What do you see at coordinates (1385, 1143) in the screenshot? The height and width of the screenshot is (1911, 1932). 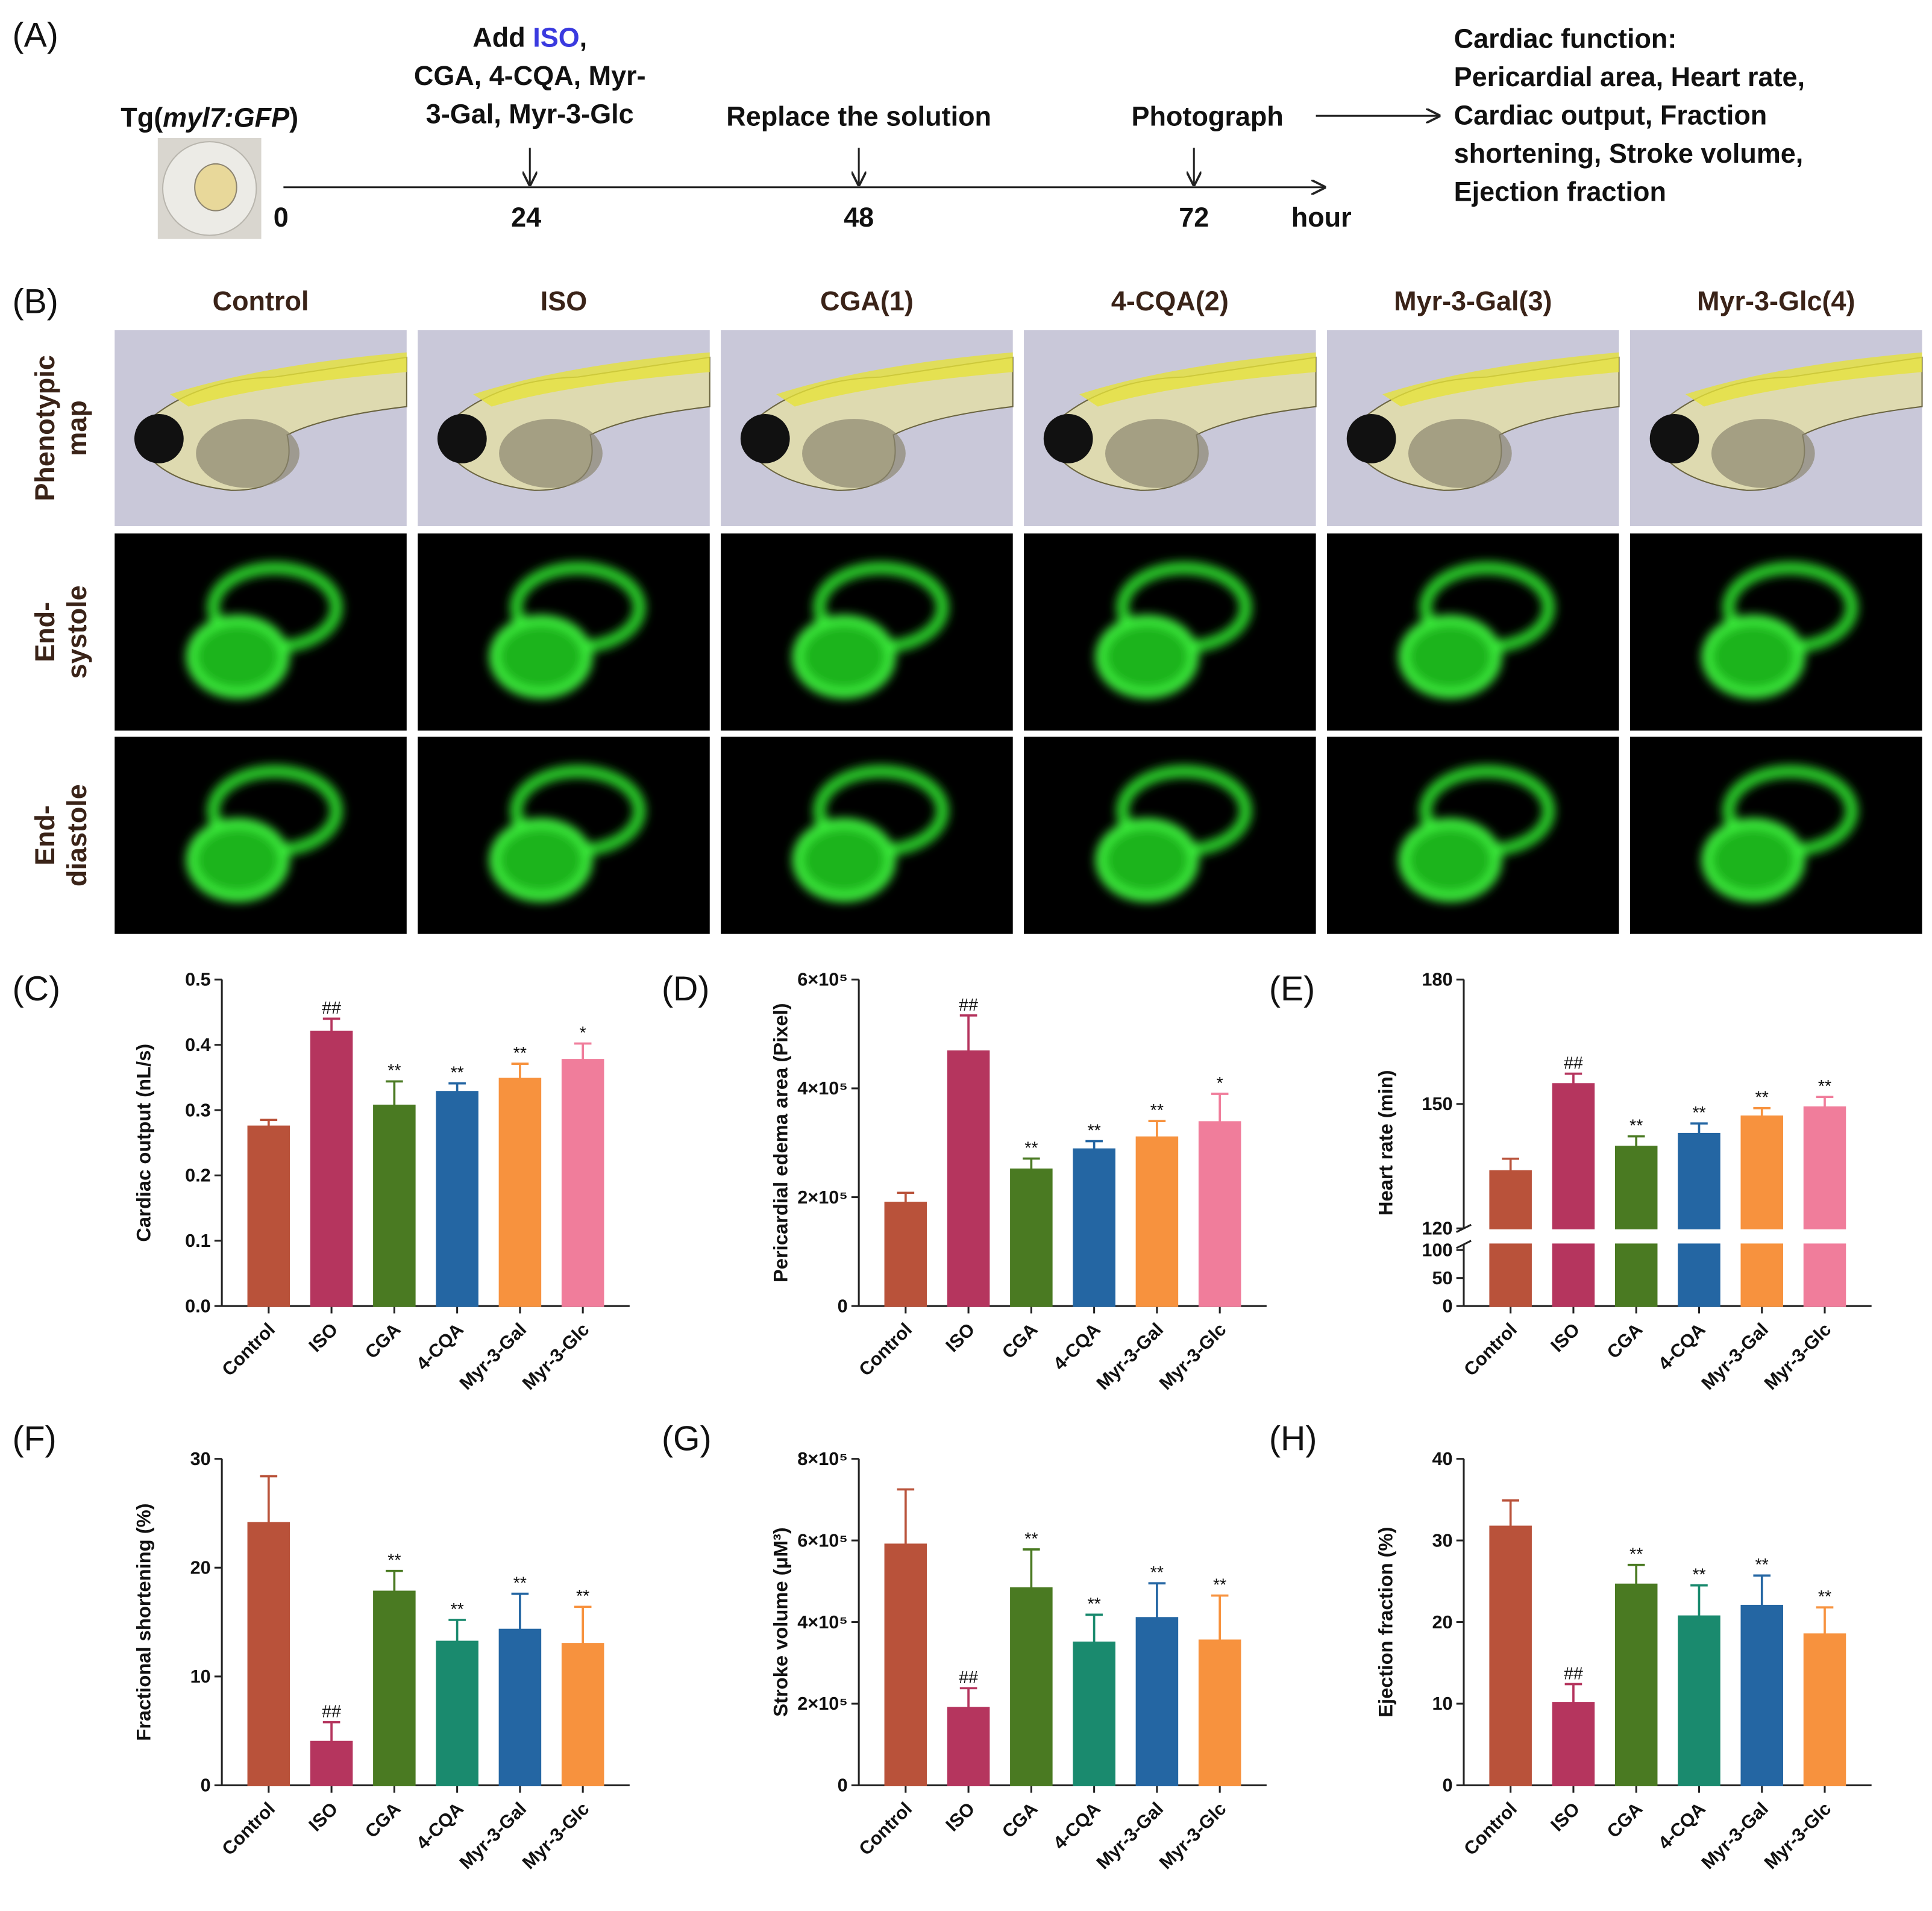 I see `y-axis-label: Heart rate (min)` at bounding box center [1385, 1143].